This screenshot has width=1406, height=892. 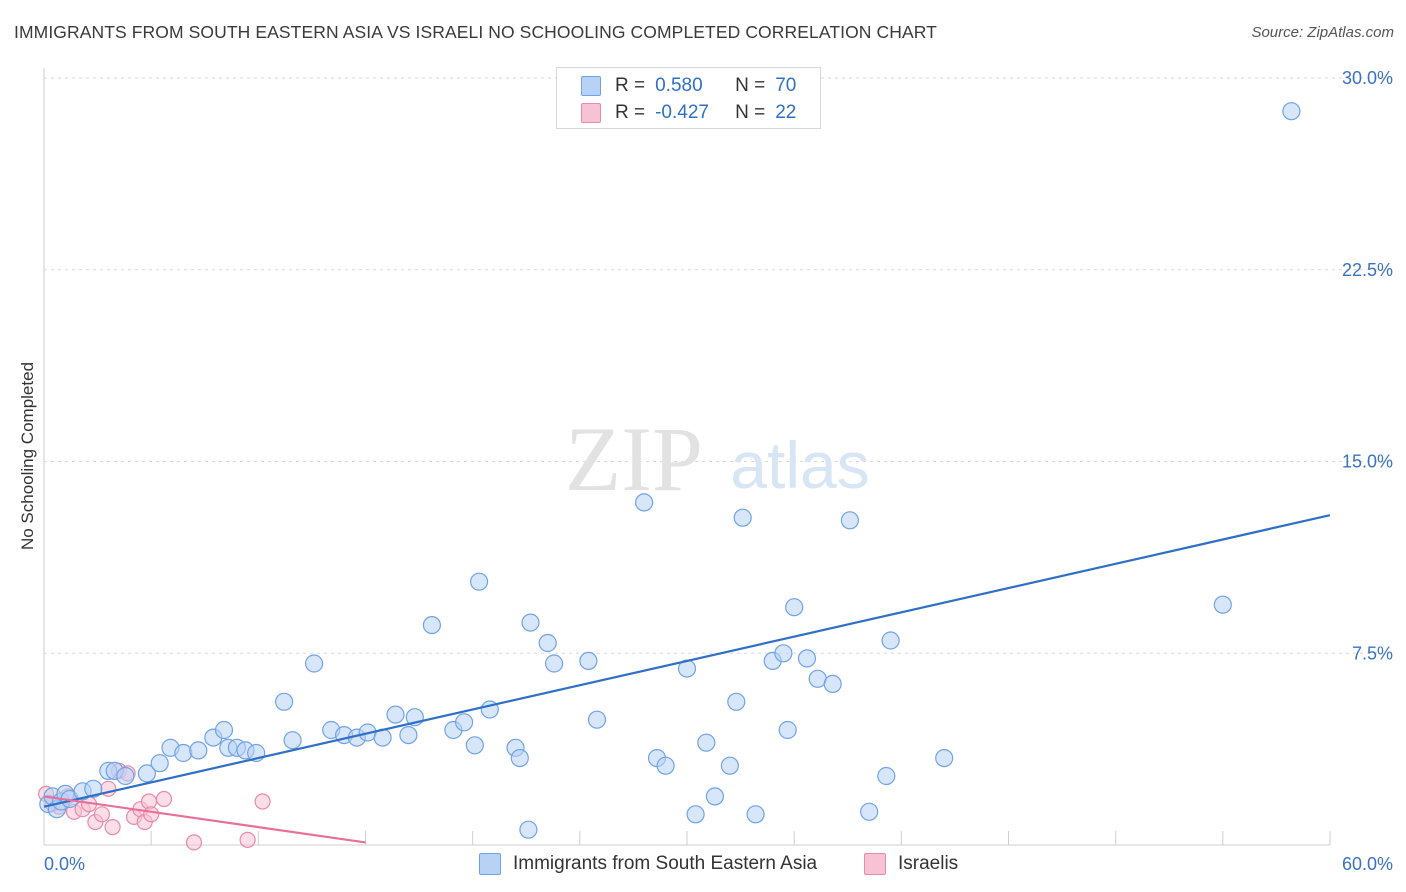 What do you see at coordinates (27, 456) in the screenshot?
I see `y-axis-label: No Schooling Completed` at bounding box center [27, 456].